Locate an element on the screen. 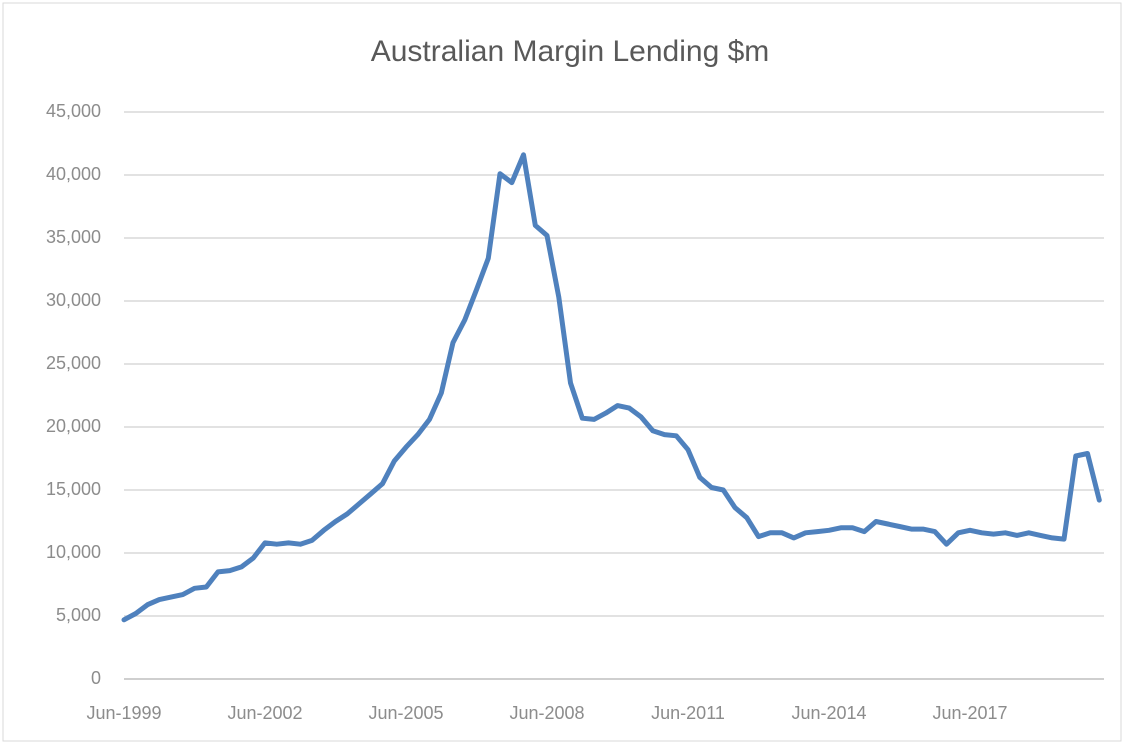  x-tick-label: Jun-2011 is located at coordinates (688, 713).